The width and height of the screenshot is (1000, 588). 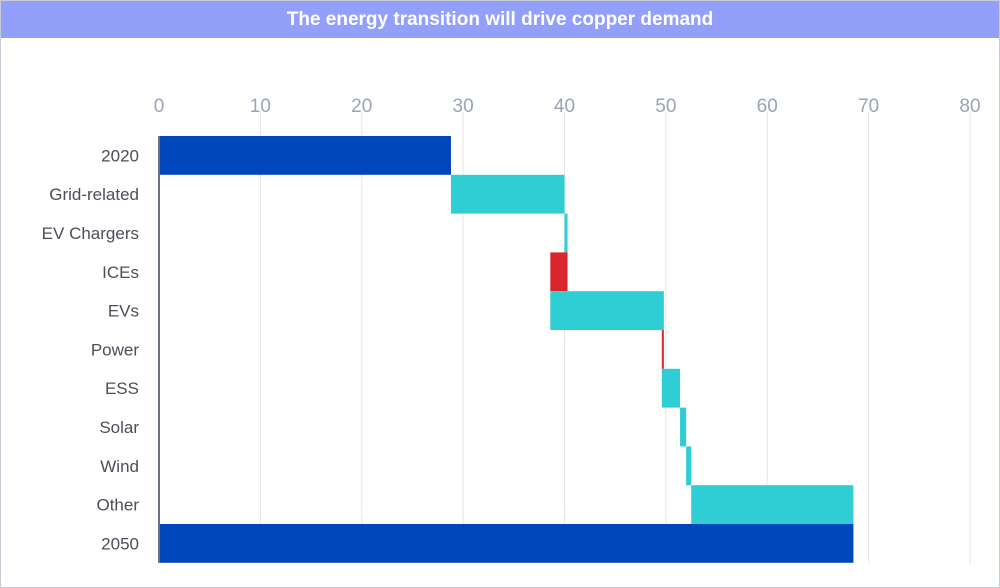 What do you see at coordinates (607, 310) in the screenshot?
I see `bar-evs` at bounding box center [607, 310].